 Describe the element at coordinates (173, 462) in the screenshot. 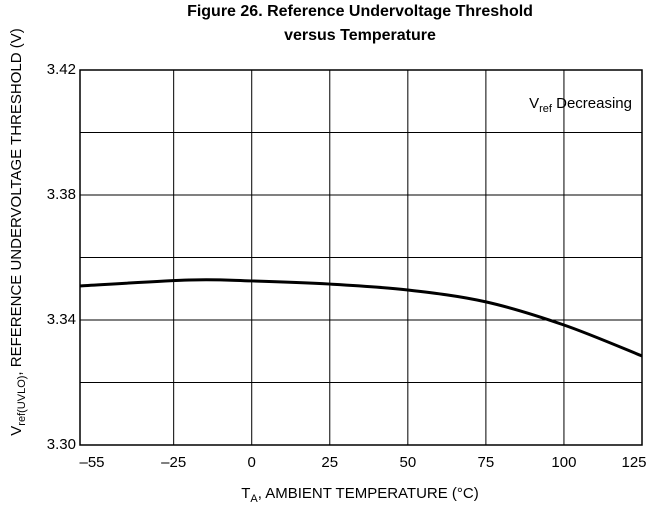

I see `x-tick-label: –25` at that location.